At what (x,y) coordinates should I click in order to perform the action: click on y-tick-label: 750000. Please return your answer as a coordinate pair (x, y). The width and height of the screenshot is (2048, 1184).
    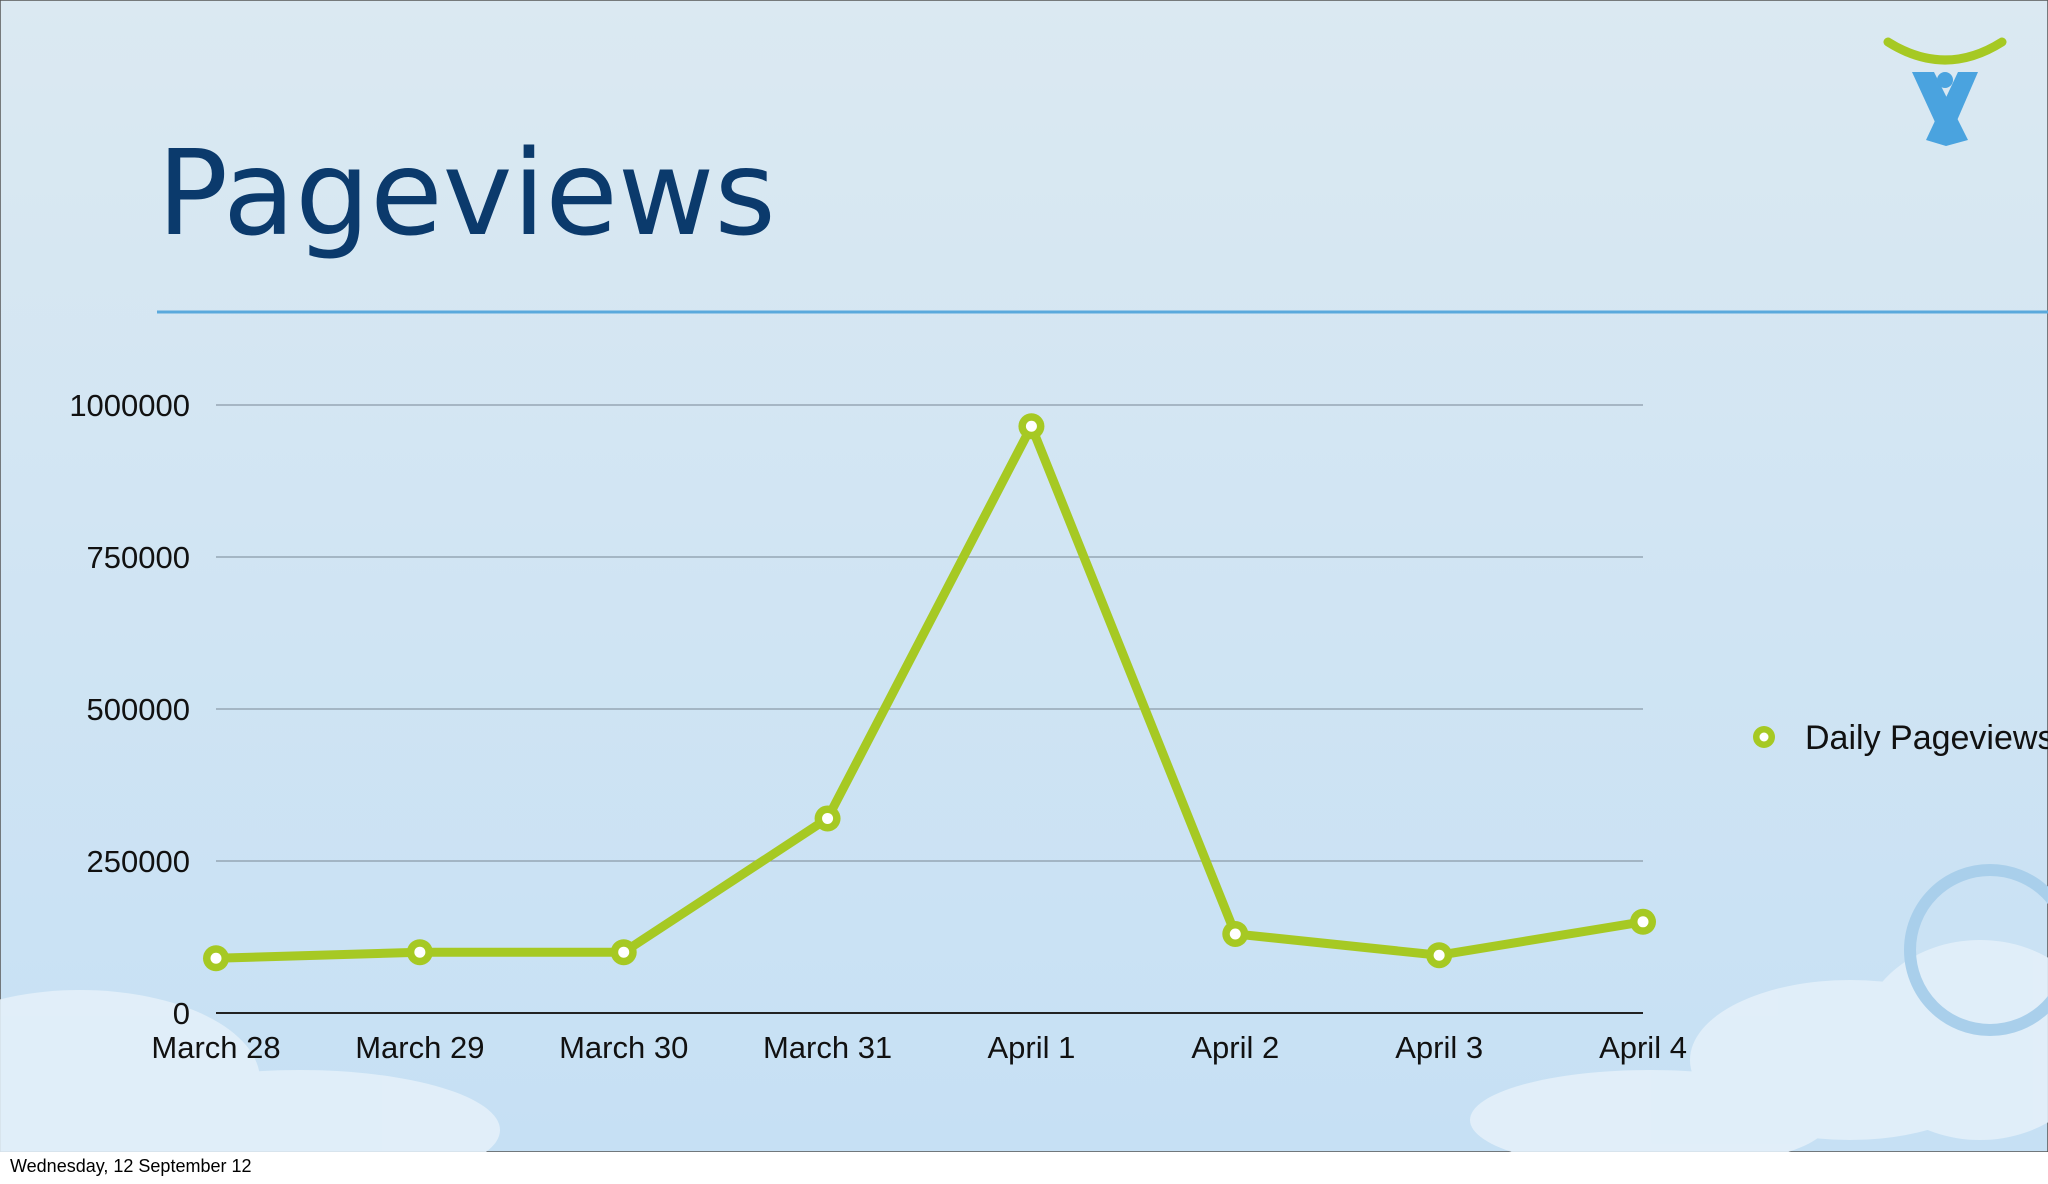
    Looking at the image, I should click on (138, 557).